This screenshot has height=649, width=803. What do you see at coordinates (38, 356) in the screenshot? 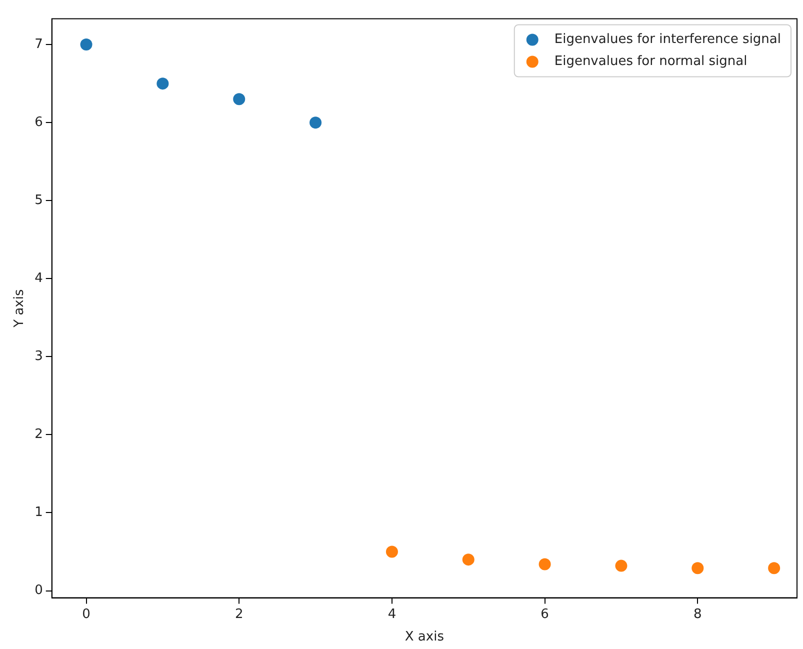
I see `y-tick-label: 3` at bounding box center [38, 356].